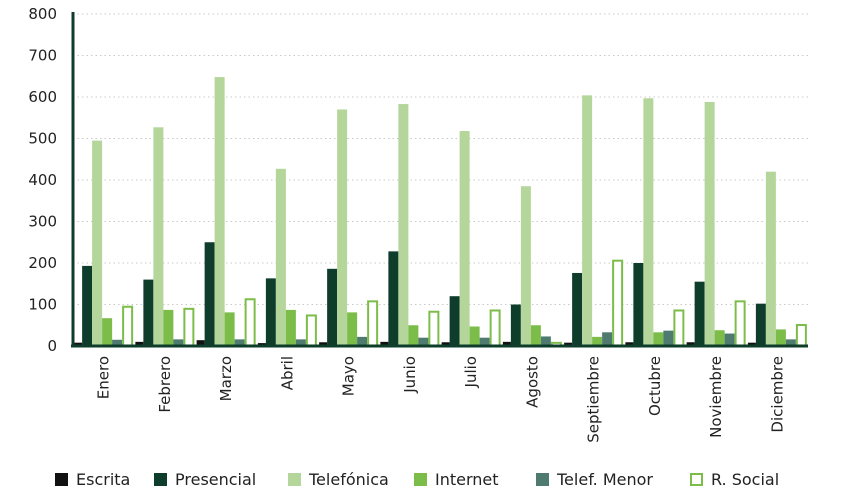 This screenshot has width=850, height=496. I want to click on bar-telef-menor-noviembre, so click(729, 339).